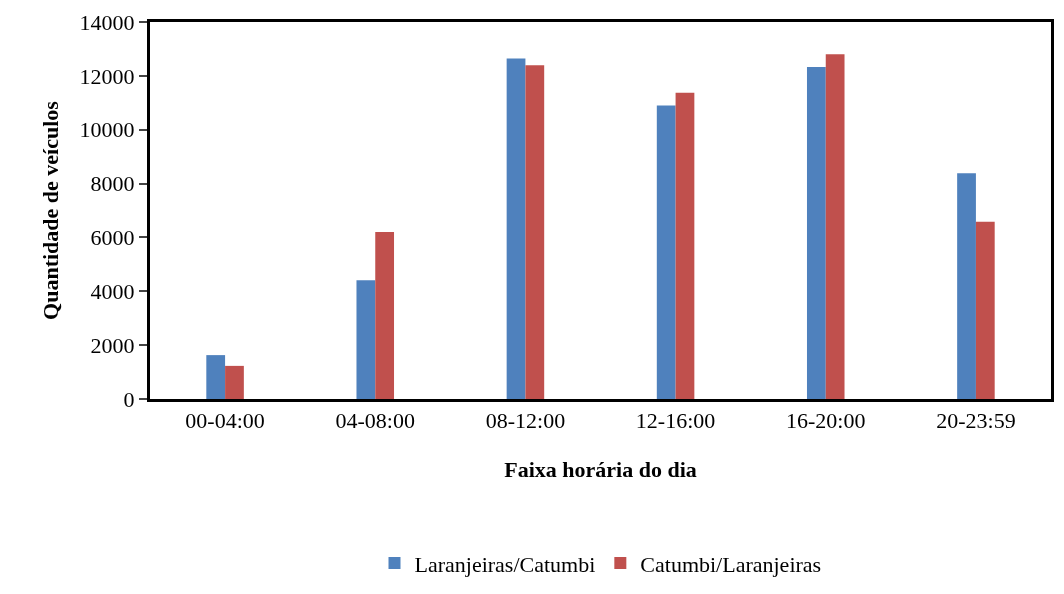 The image size is (1064, 594). I want to click on y-tick-label: 6000, so click(112, 238).